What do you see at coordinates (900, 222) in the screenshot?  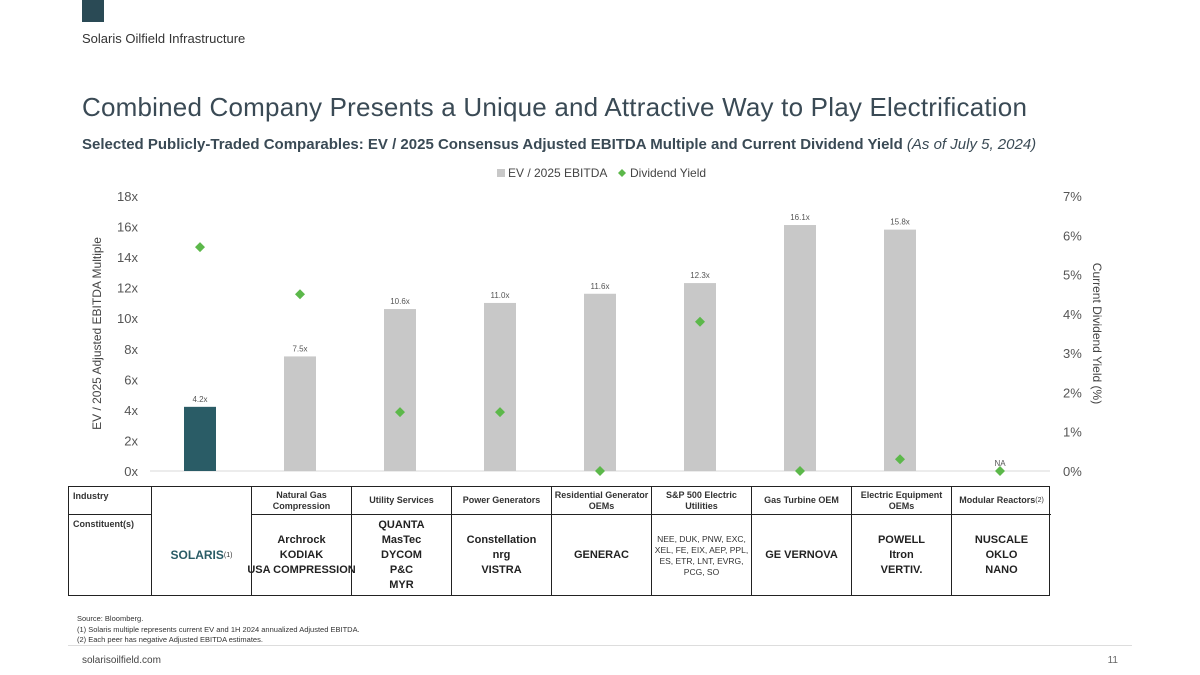 I see `bar-label-7: 15.8x` at bounding box center [900, 222].